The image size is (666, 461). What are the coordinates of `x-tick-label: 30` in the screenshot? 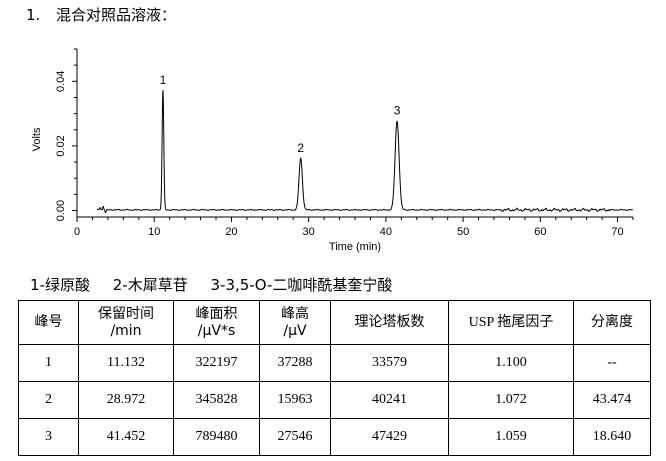 It's located at (309, 232).